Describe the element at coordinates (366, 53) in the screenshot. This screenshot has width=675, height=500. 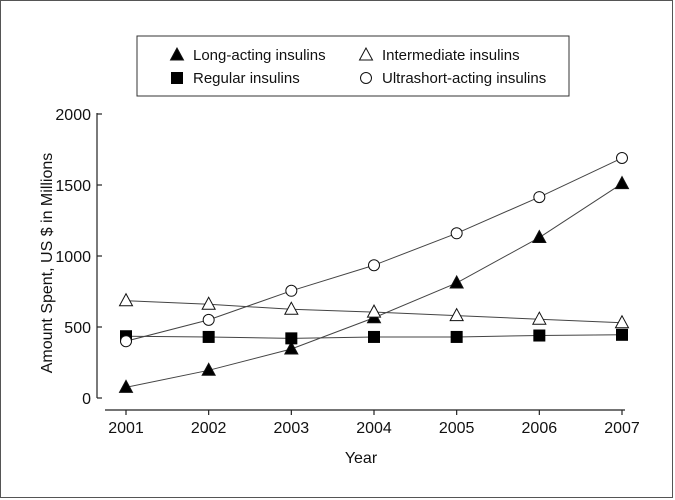
I see `legend-marker-intermediate-insulins` at that location.